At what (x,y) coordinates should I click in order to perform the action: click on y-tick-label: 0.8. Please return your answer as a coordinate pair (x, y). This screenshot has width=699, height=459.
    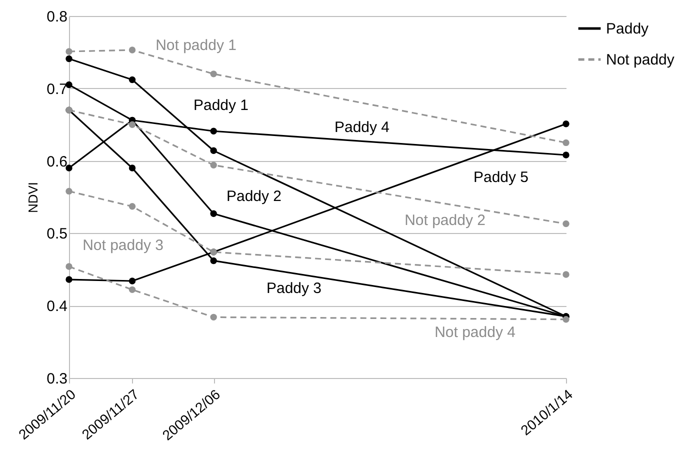
    Looking at the image, I should click on (57, 17).